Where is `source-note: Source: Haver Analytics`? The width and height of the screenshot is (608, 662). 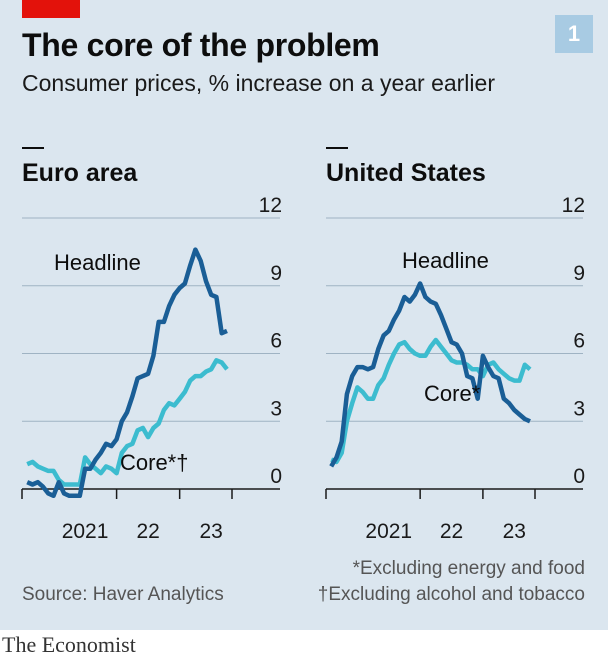 source-note: Source: Haver Analytics is located at coordinates (123, 594).